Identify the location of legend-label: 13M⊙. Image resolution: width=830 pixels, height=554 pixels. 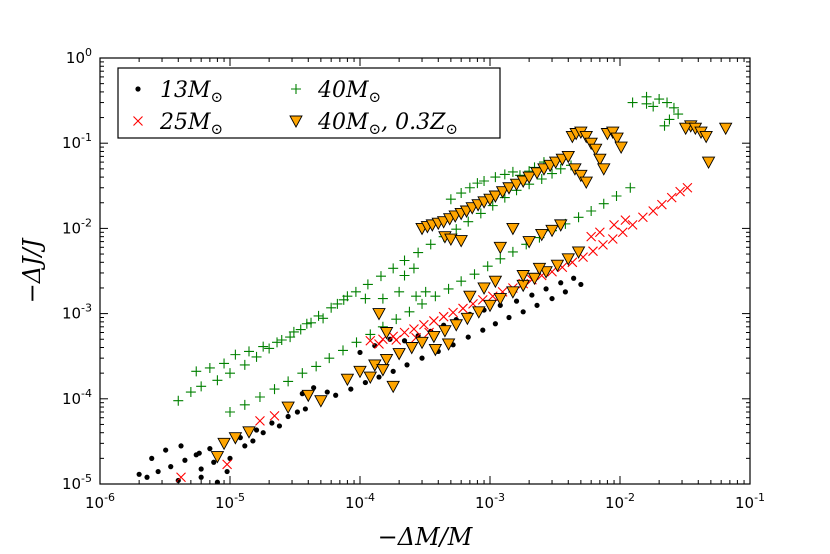
(191, 92).